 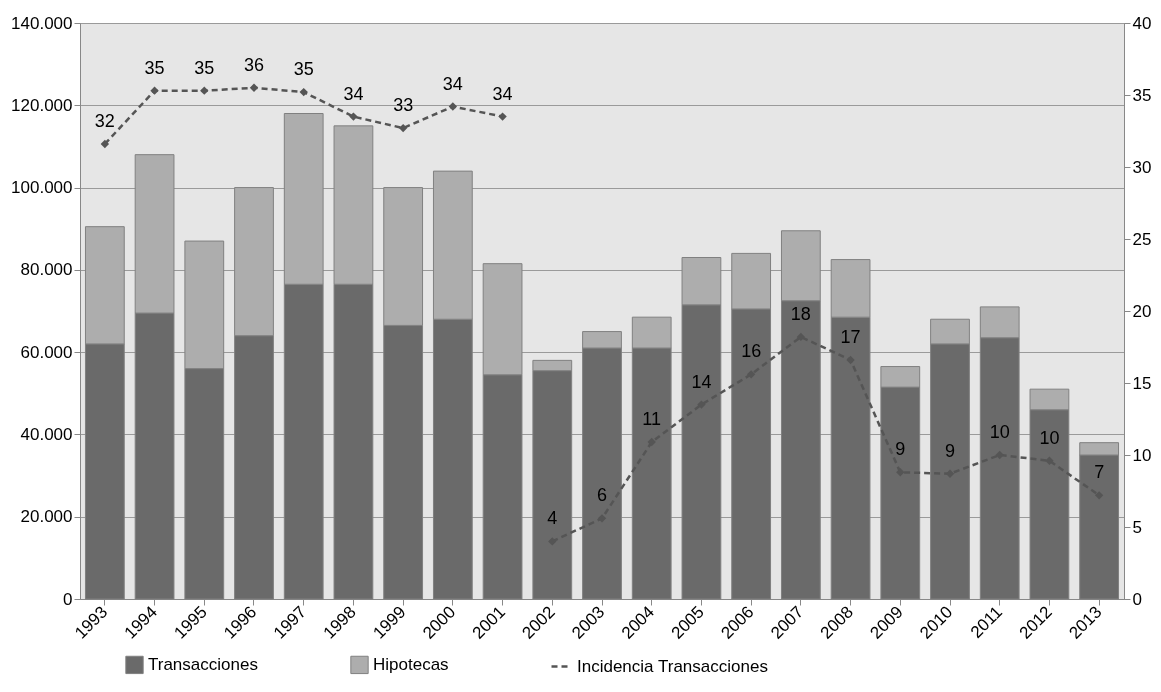 What do you see at coordinates (1142, 383) in the screenshot?
I see `y2-tick-label: 15` at bounding box center [1142, 383].